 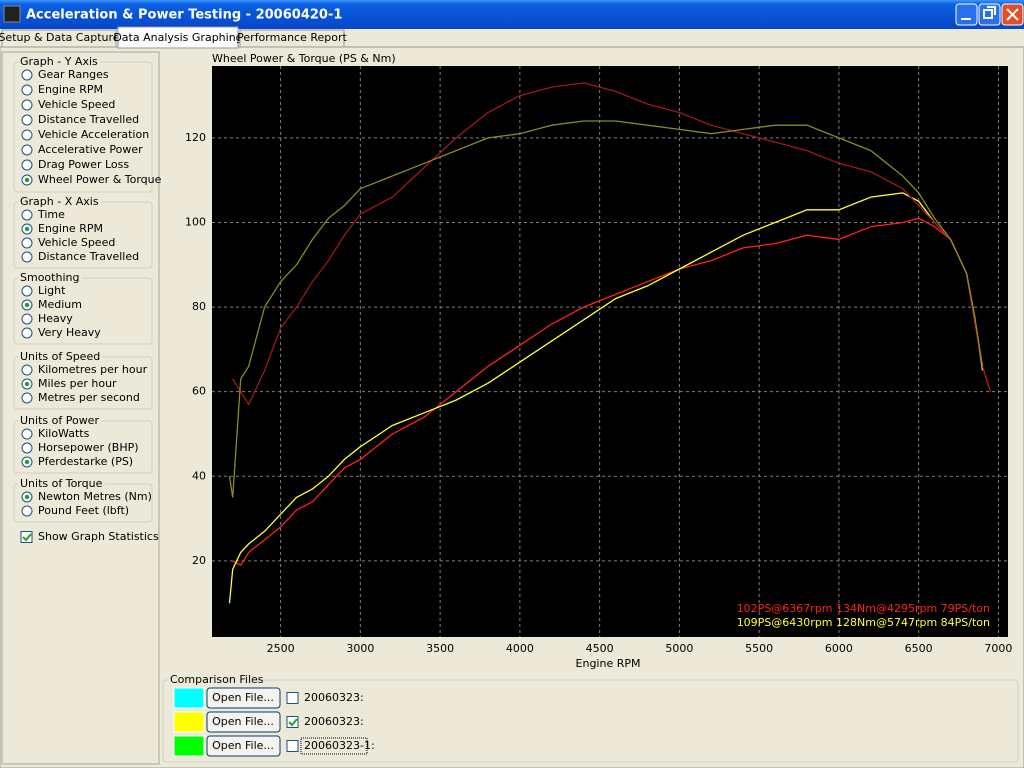 I want to click on graph-statistics: 102PS@6367rpm 134Nm@4295rpm 79PS/ton, so click(x=863, y=608).